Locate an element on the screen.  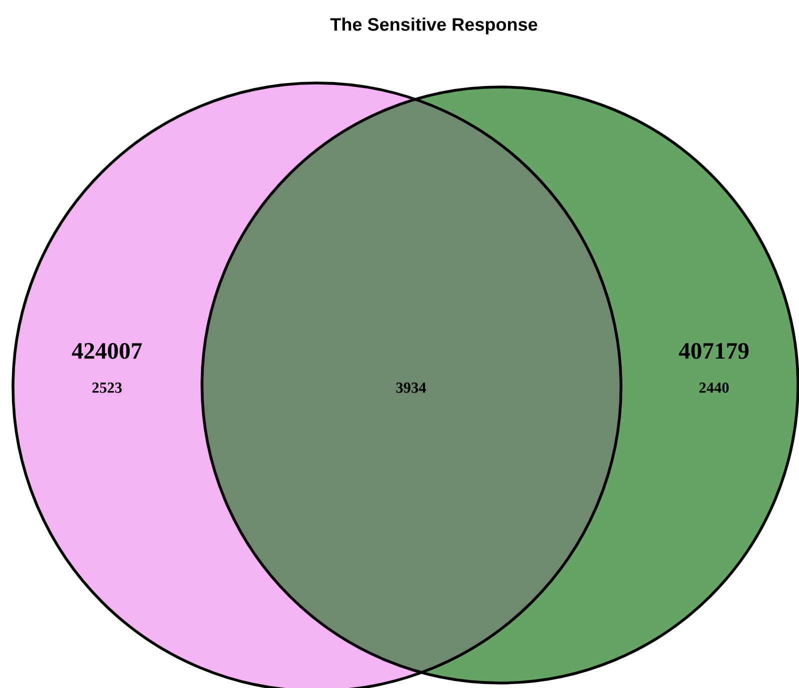
data-label: 2440 is located at coordinates (714, 387).